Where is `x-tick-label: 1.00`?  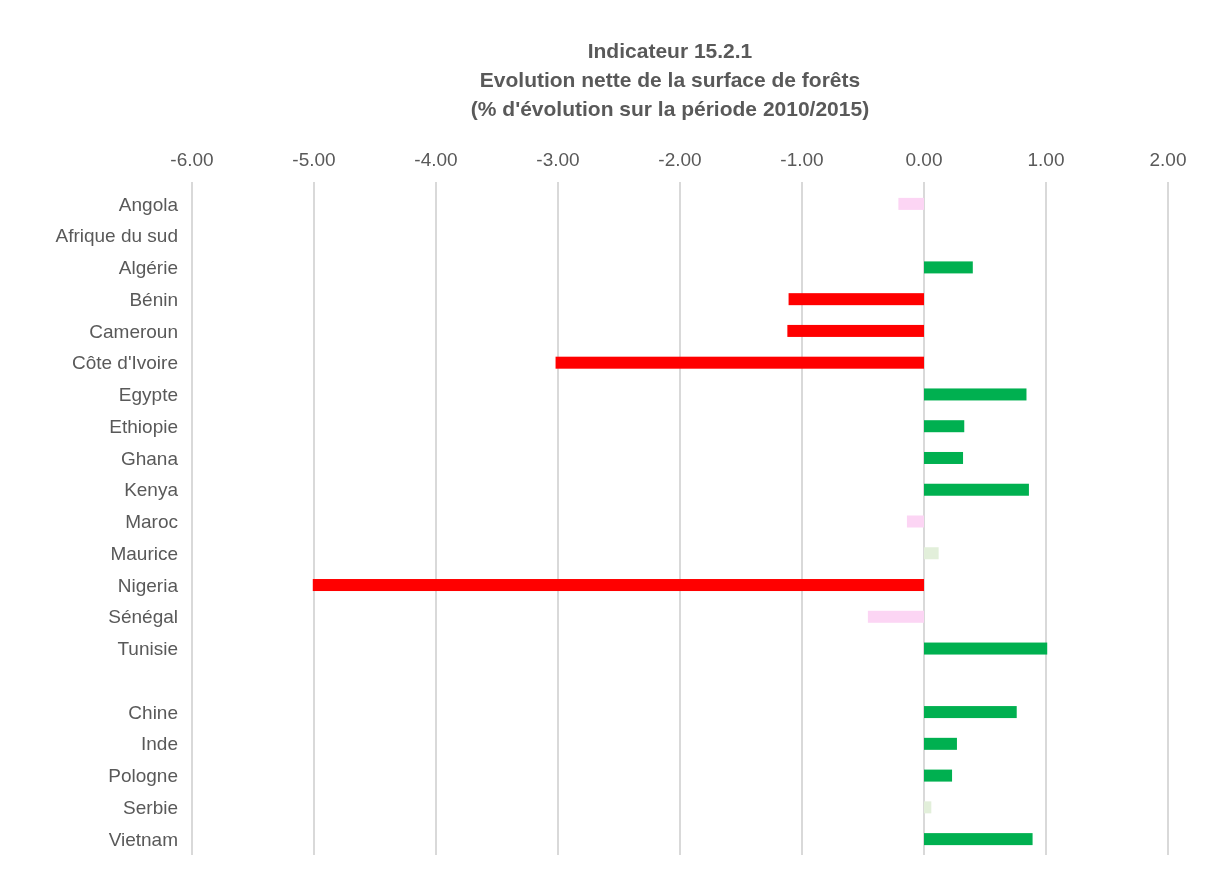 x-tick-label: 1.00 is located at coordinates (1046, 159).